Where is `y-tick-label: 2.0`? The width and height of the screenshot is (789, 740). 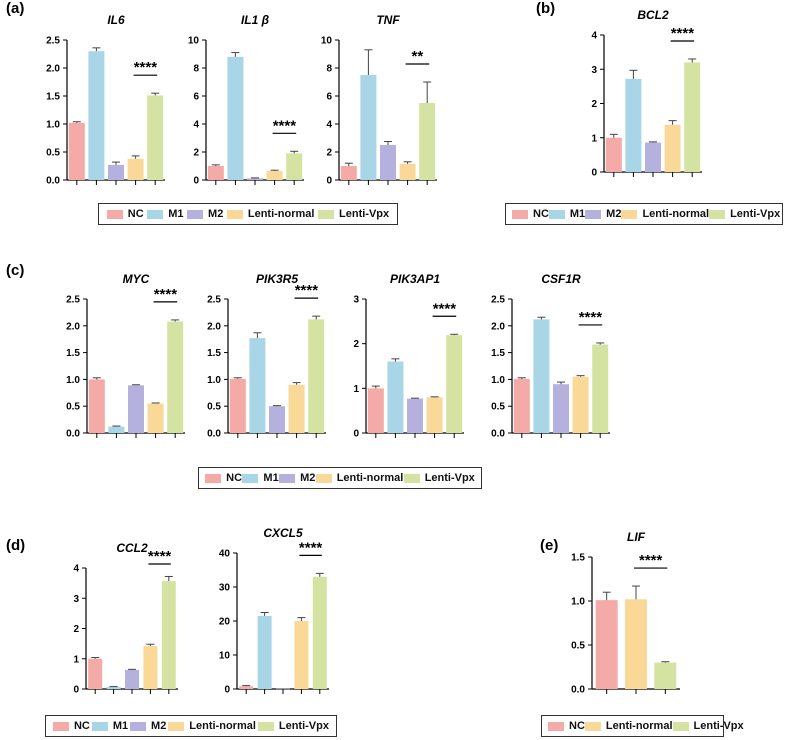 y-tick-label: 2.0 is located at coordinates (214, 326).